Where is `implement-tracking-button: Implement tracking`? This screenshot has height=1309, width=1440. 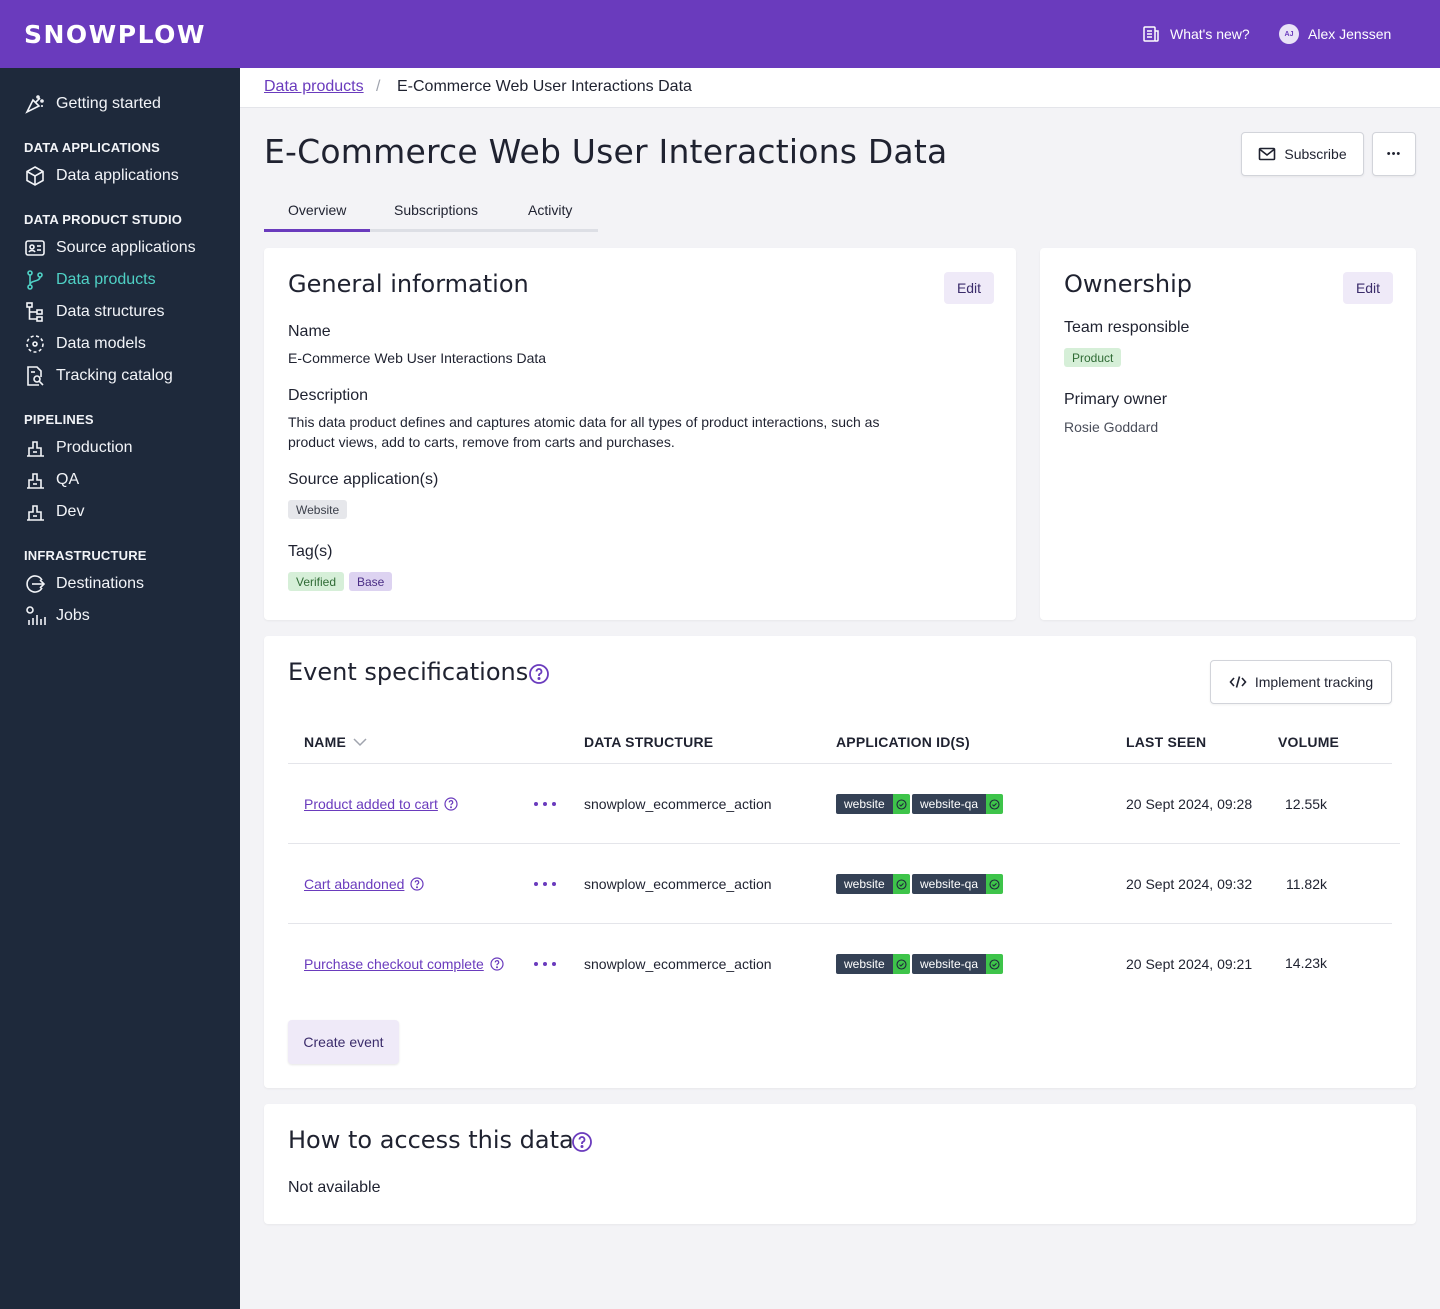
implement-tracking-button: Implement tracking is located at coordinates (1301, 682).